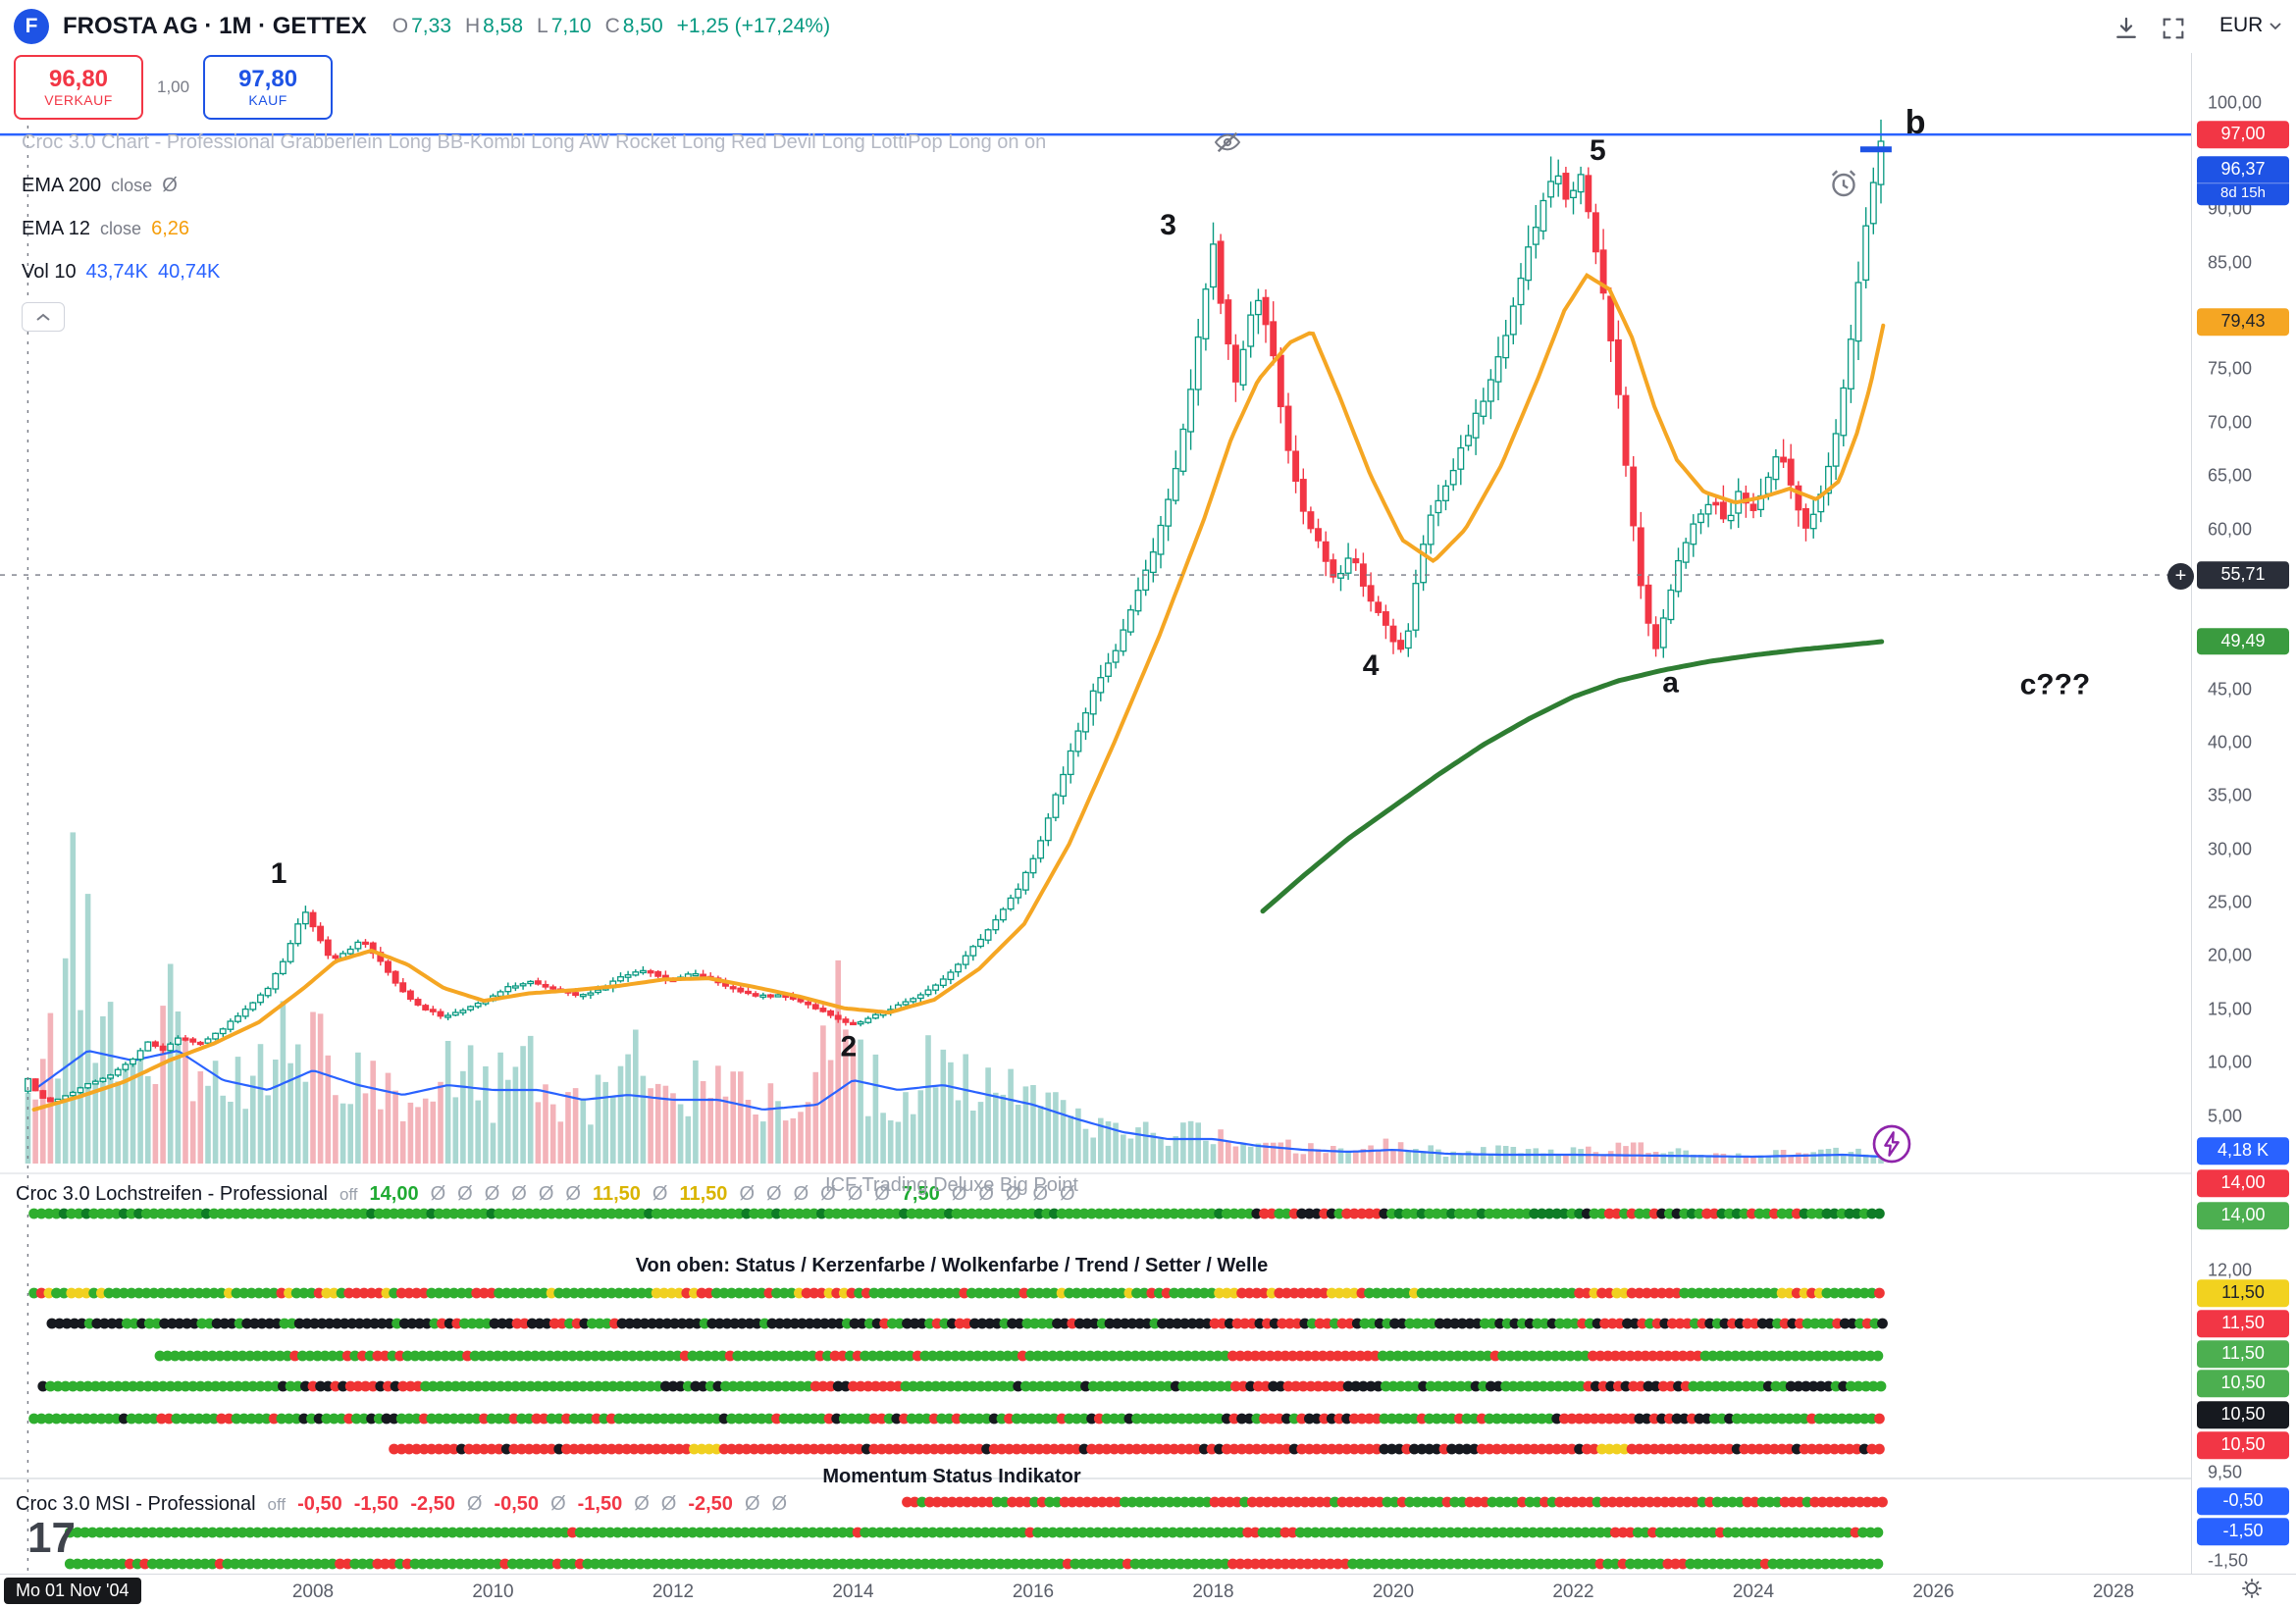 This screenshot has width=2296, height=1607. I want to click on legend-row-volume: Vol 10 43,74K 40,74K, so click(534, 272).